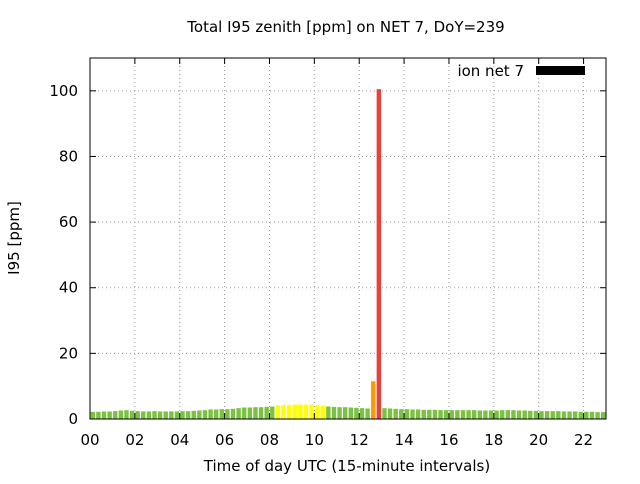 This screenshot has width=640, height=484. Describe the element at coordinates (345, 27) in the screenshot. I see `chart-title: Total I95 zenith [ppm] on NET 7, DoY=239` at that location.